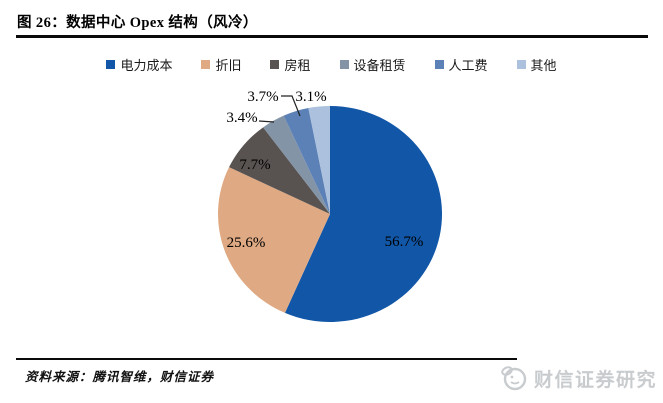 This screenshot has width=663, height=403. Describe the element at coordinates (404, 242) in the screenshot. I see `pie-slice-label: 56.7%` at that location.